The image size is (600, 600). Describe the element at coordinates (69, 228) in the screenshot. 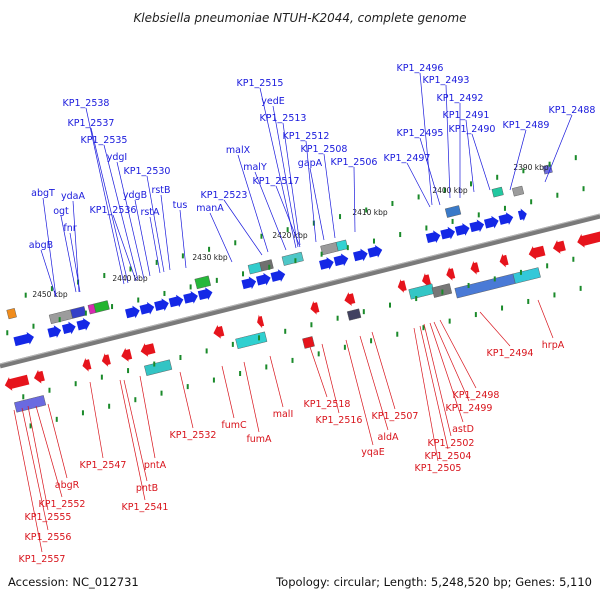

I see `gene-label-fnr: fnr` at that location.